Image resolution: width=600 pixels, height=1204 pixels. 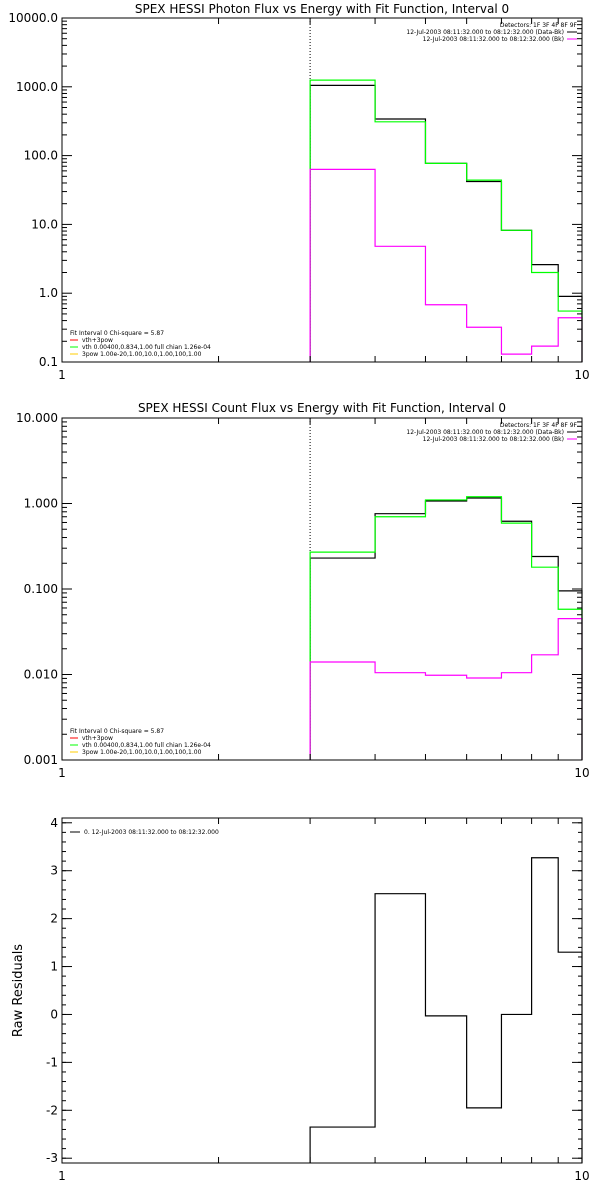 I want to click on y-tick-label: -3, so click(x=52, y=1158).